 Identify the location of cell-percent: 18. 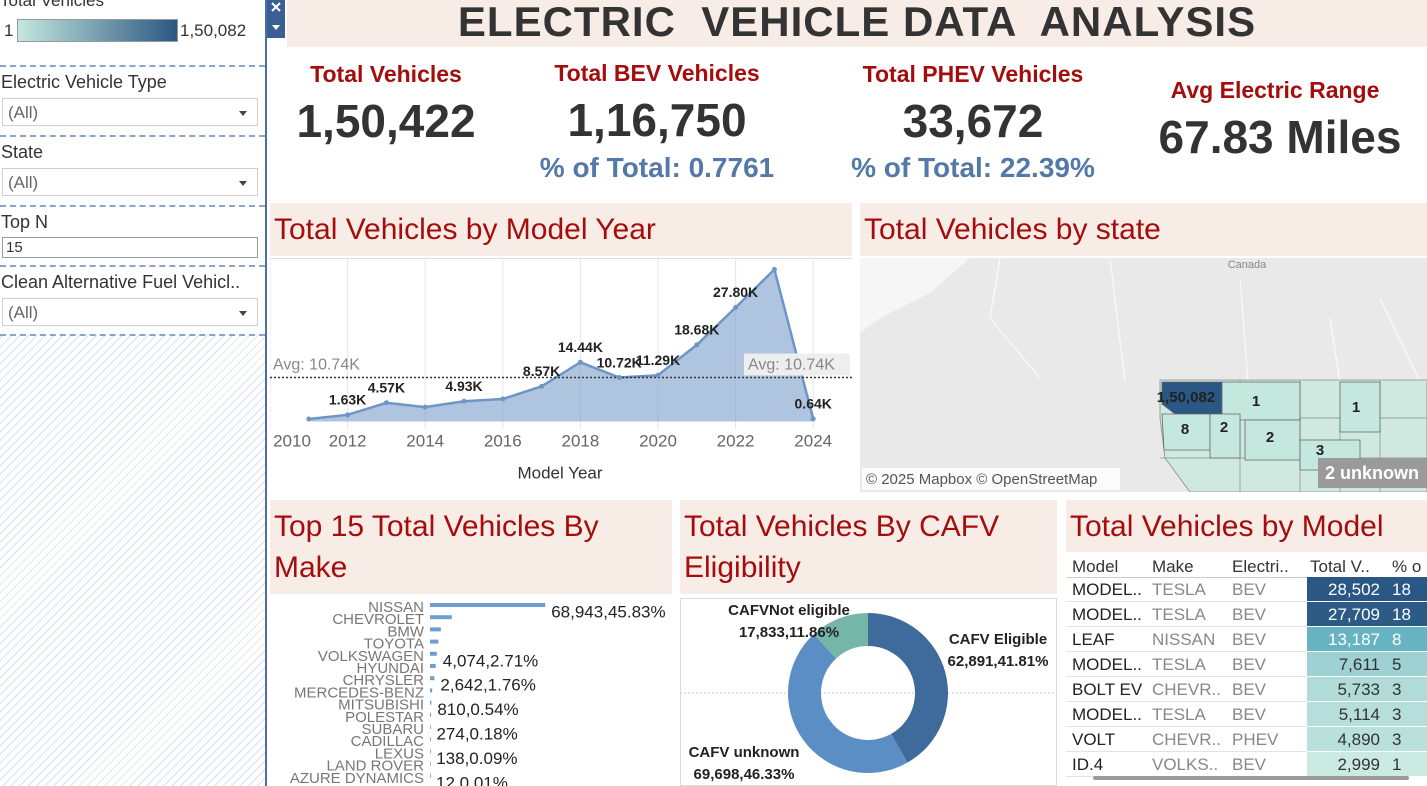
(1401, 614).